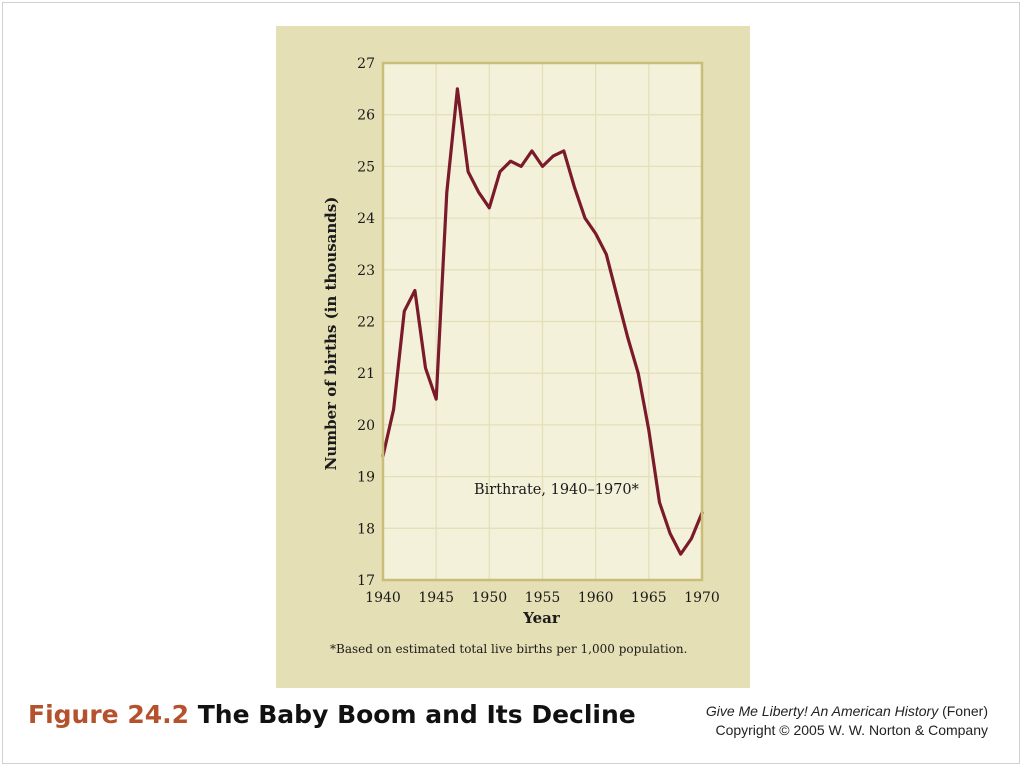 The width and height of the screenshot is (1024, 768). I want to click on figure-number: Figure 24.2, so click(109, 714).